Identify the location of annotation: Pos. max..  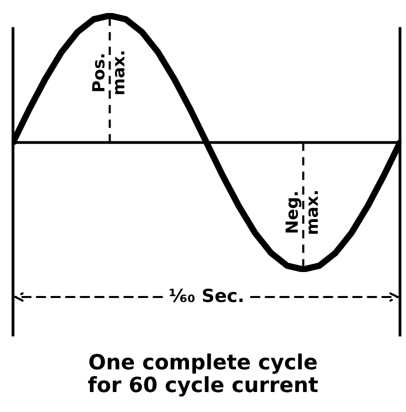
(108, 73).